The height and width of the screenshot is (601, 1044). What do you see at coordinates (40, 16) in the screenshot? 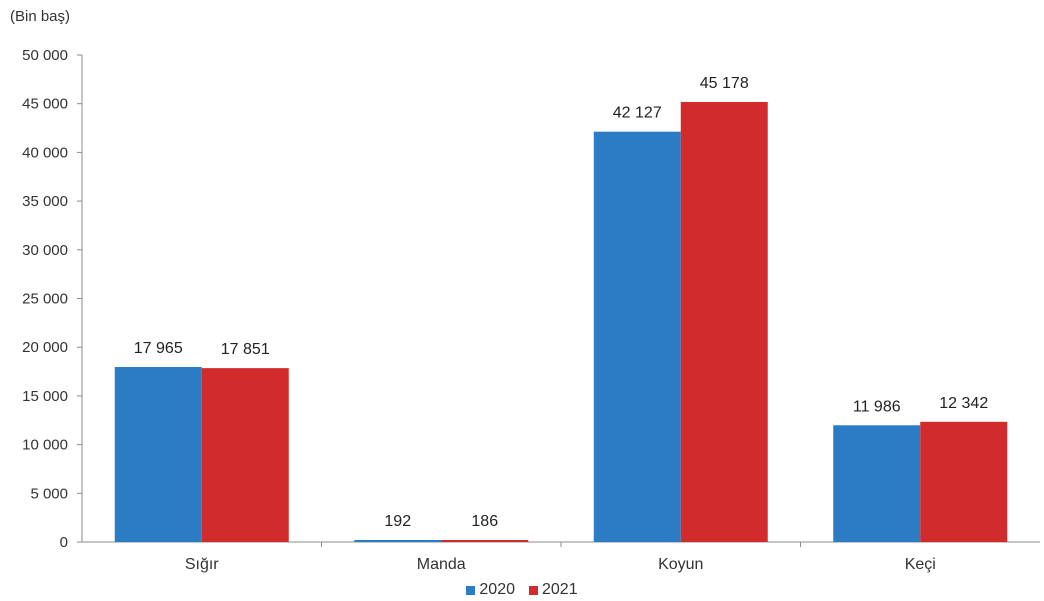
I see `y-axis-unit-label: (Bin baş)` at bounding box center [40, 16].